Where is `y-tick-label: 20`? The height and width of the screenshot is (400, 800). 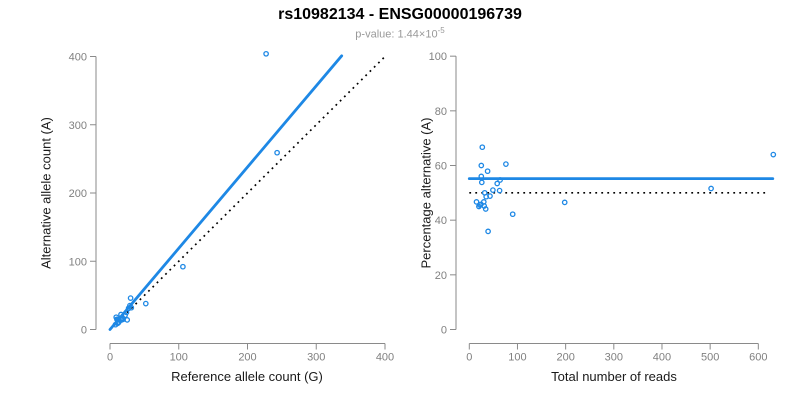 y-tick-label: 20 is located at coordinates (441, 276).